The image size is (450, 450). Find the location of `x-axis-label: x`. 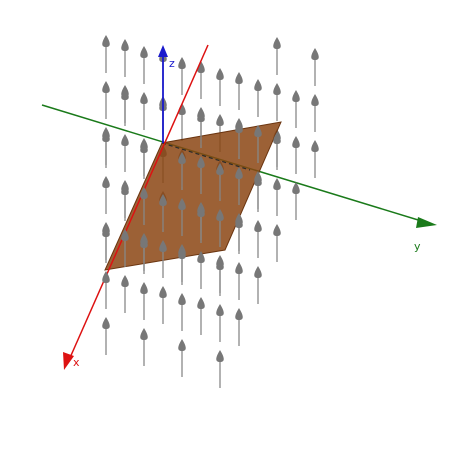

x-axis-label: x is located at coordinates (76, 362).